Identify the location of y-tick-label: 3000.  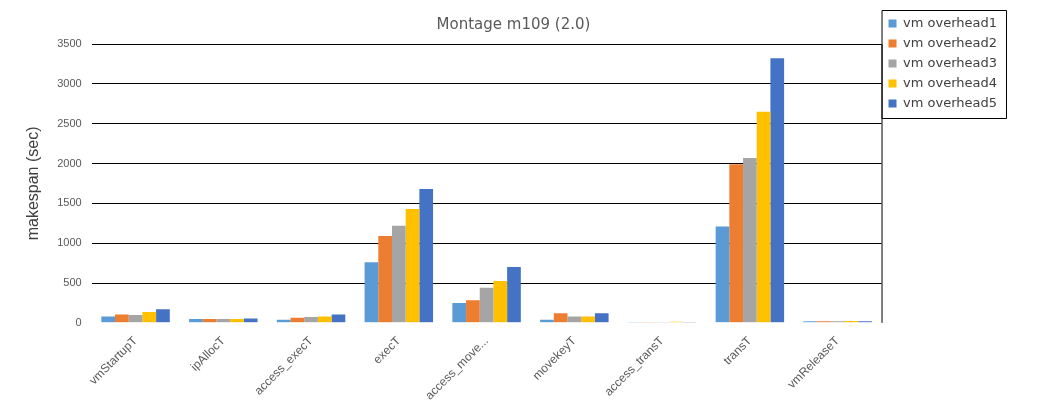
(69, 82).